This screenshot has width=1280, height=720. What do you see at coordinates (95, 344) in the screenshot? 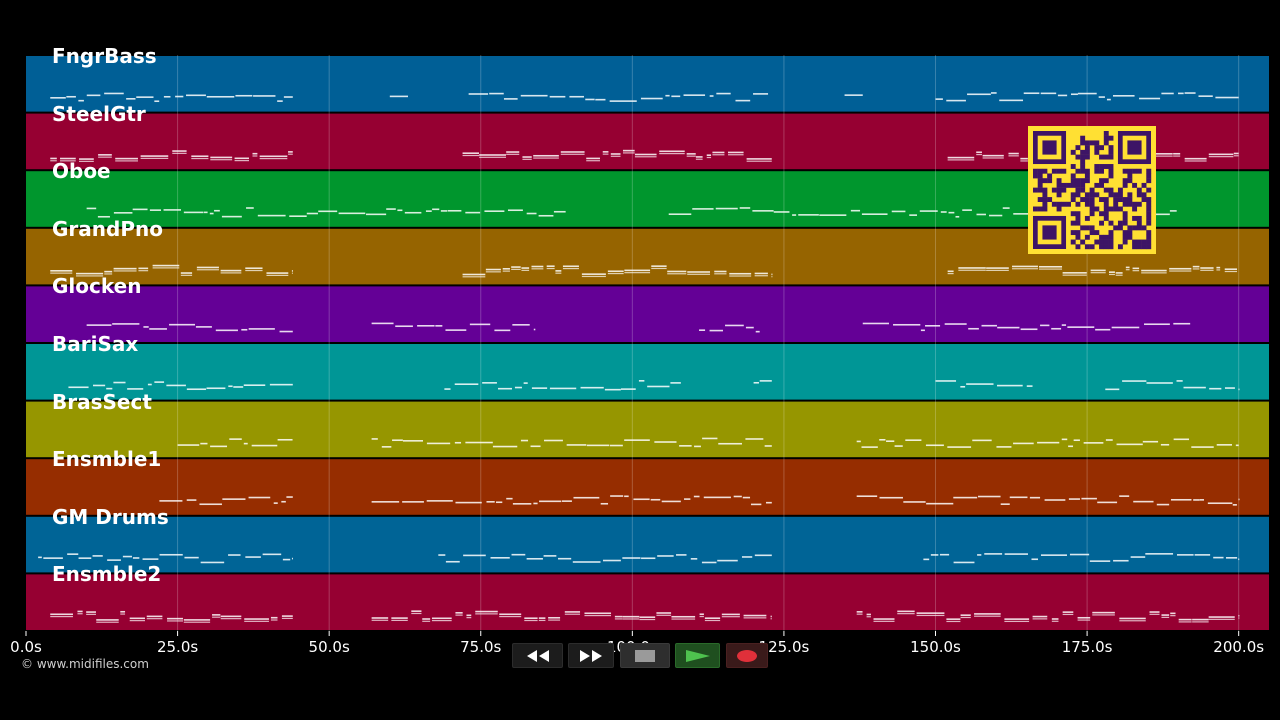
I see `track-label: BariSax` at bounding box center [95, 344].